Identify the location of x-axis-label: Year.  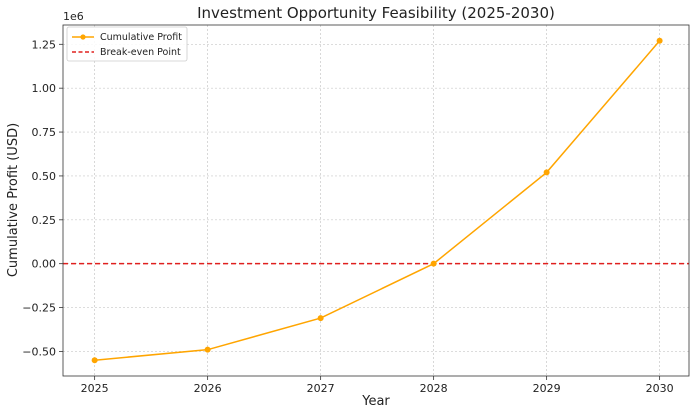
(375, 401).